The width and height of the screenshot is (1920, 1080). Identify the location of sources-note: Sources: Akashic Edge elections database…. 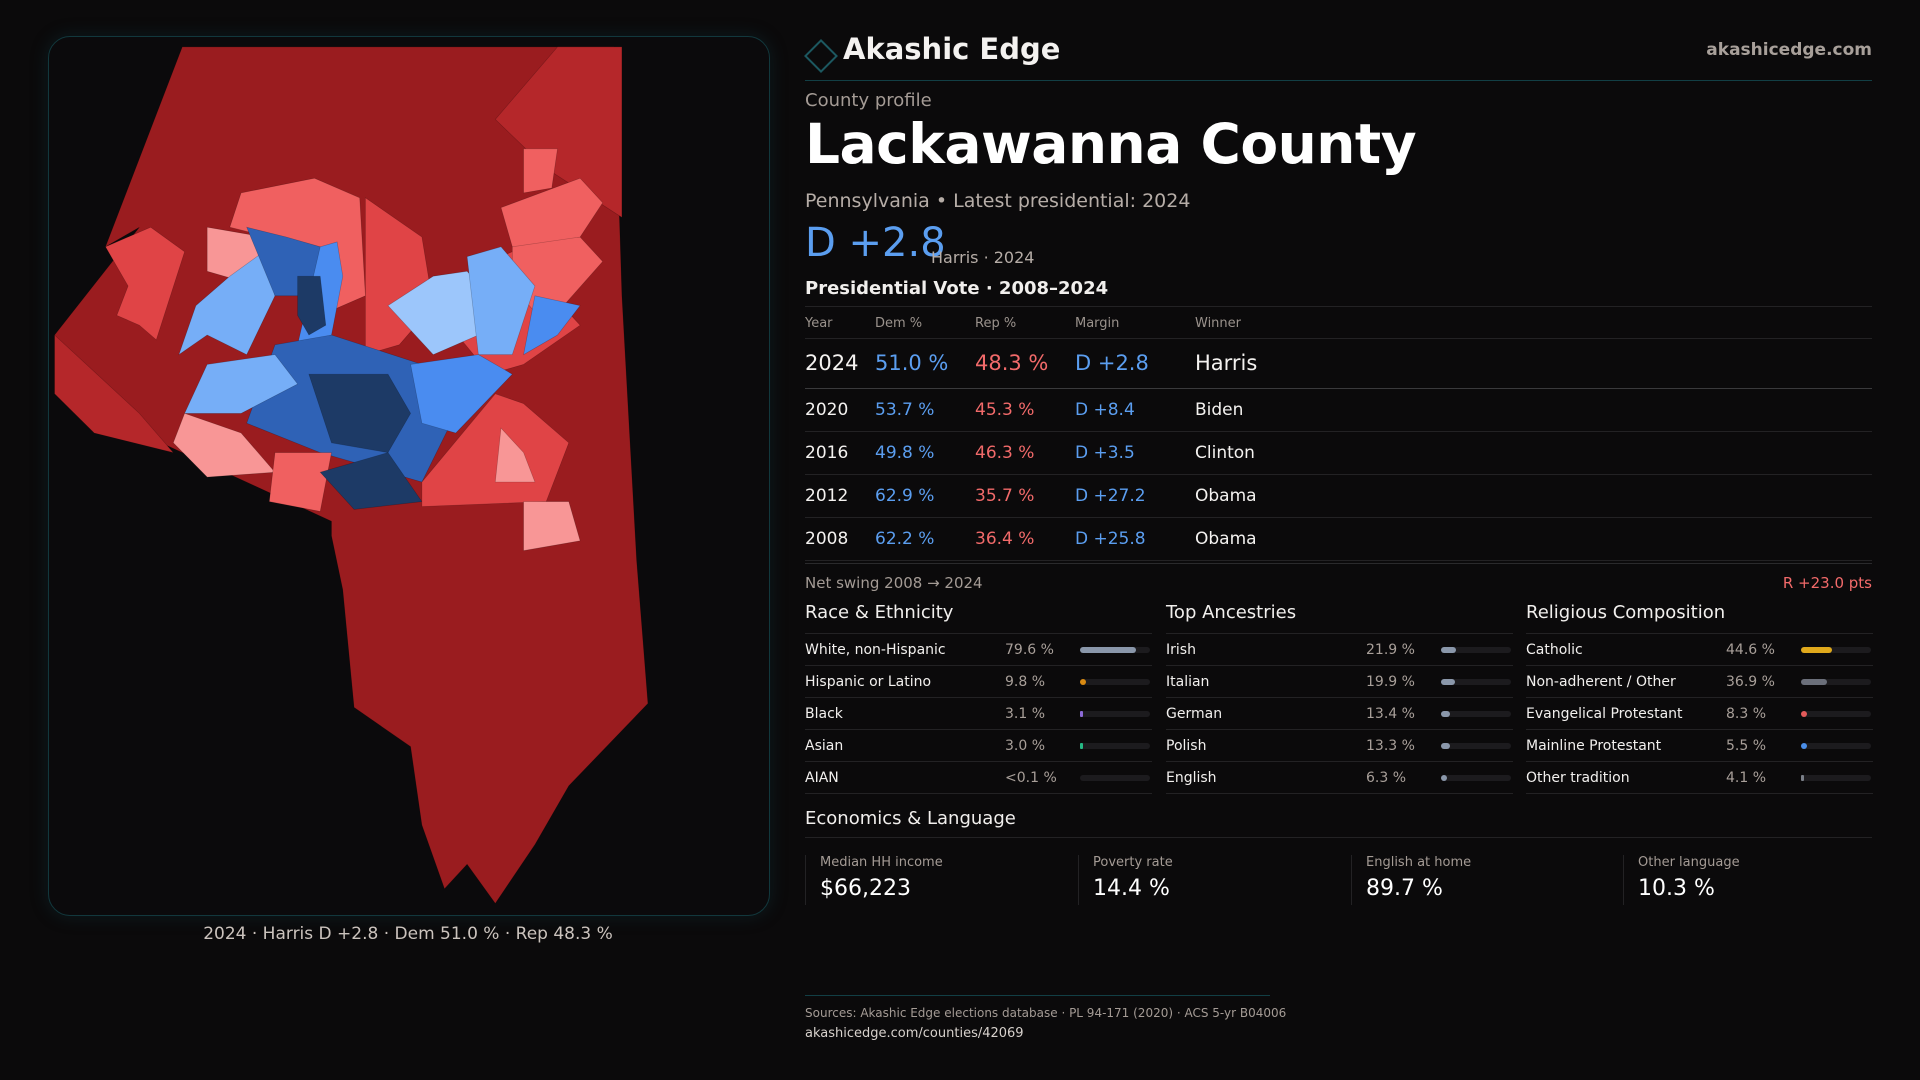
(1046, 1013).